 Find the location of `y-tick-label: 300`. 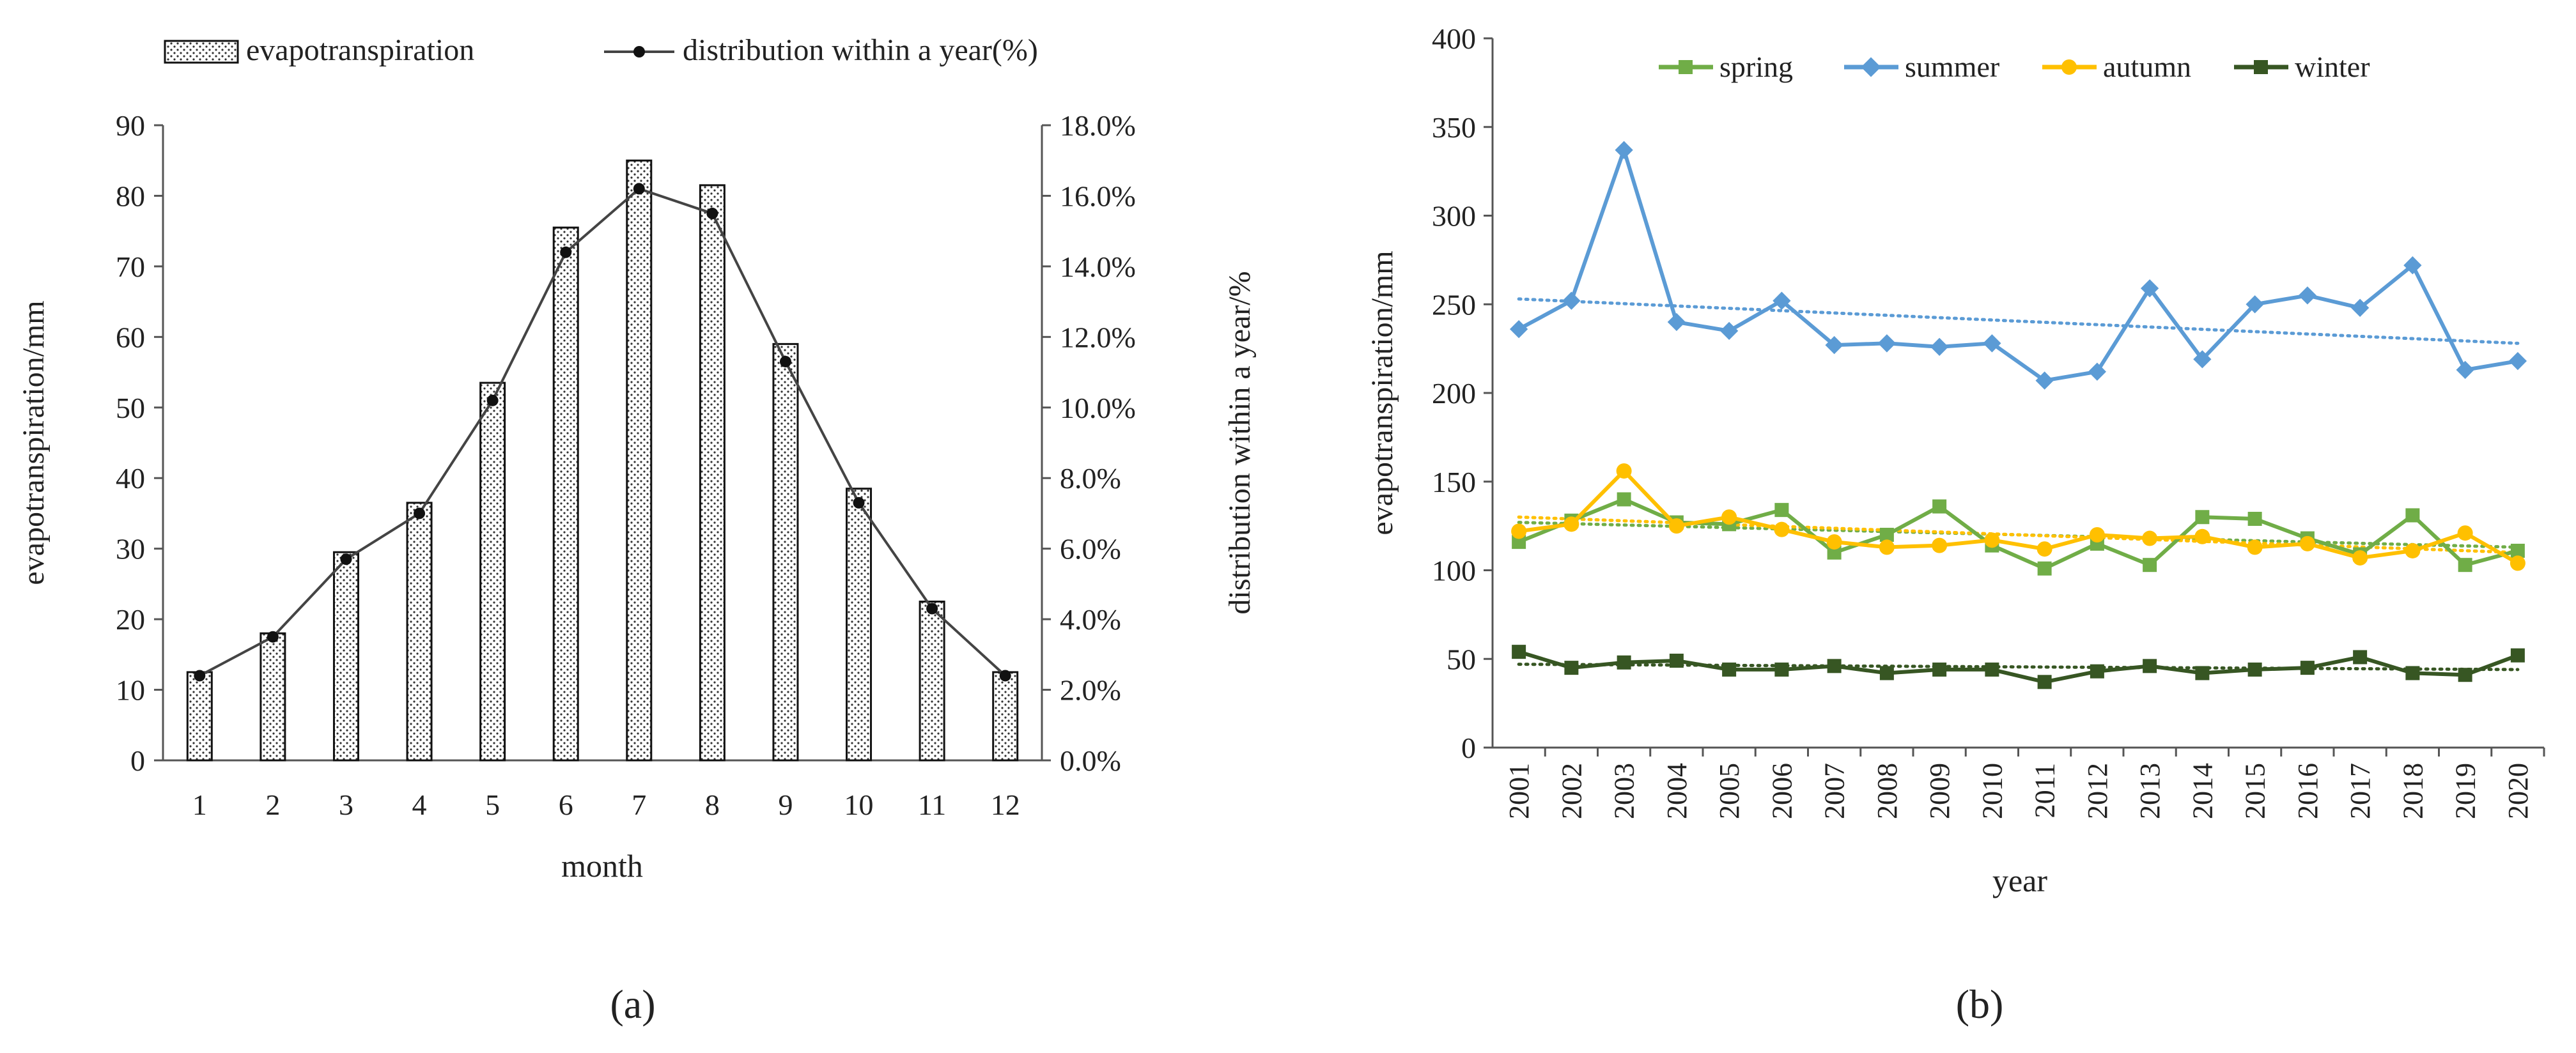

y-tick-label: 300 is located at coordinates (1454, 217).